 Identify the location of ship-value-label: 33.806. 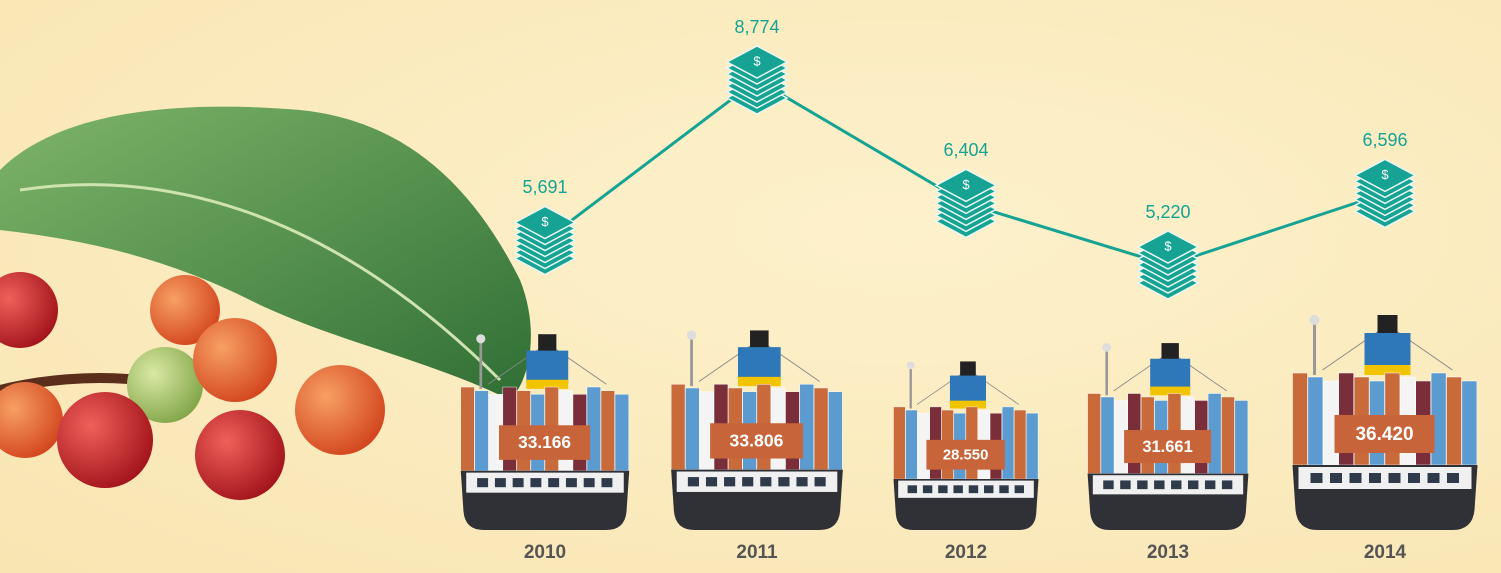
(757, 440).